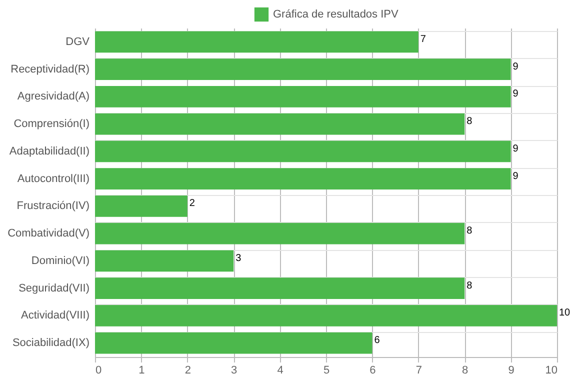 The width and height of the screenshot is (574, 383). Describe the element at coordinates (55, 316) in the screenshot. I see `y-tick-label: Actividad(VIII)` at that location.